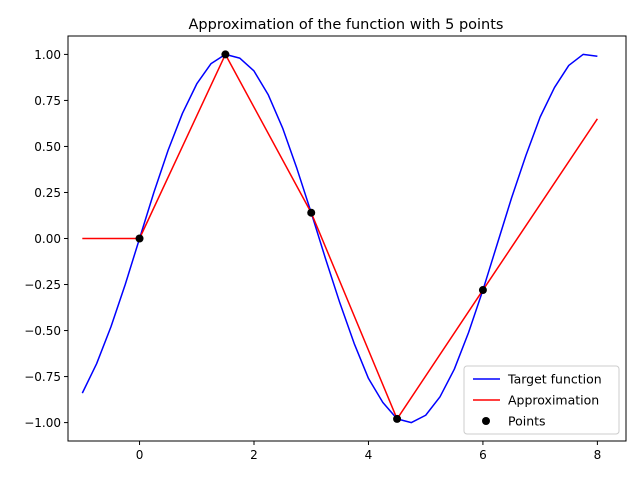 The width and height of the screenshot is (640, 480). I want to click on y-tick-label: −0.75, so click(42, 377).